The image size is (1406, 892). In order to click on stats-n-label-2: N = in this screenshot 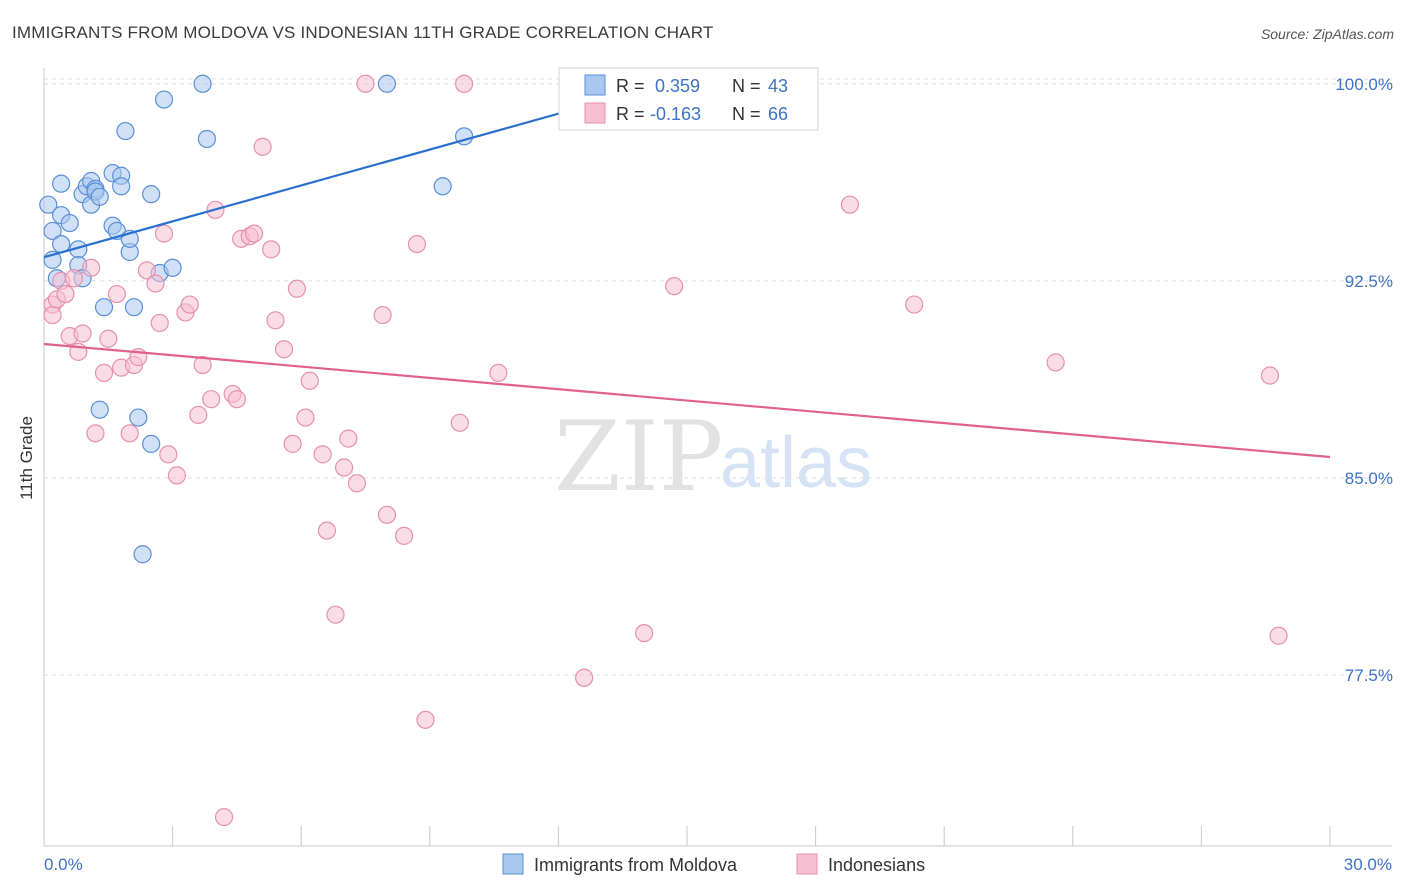, I will do `click(746, 114)`.